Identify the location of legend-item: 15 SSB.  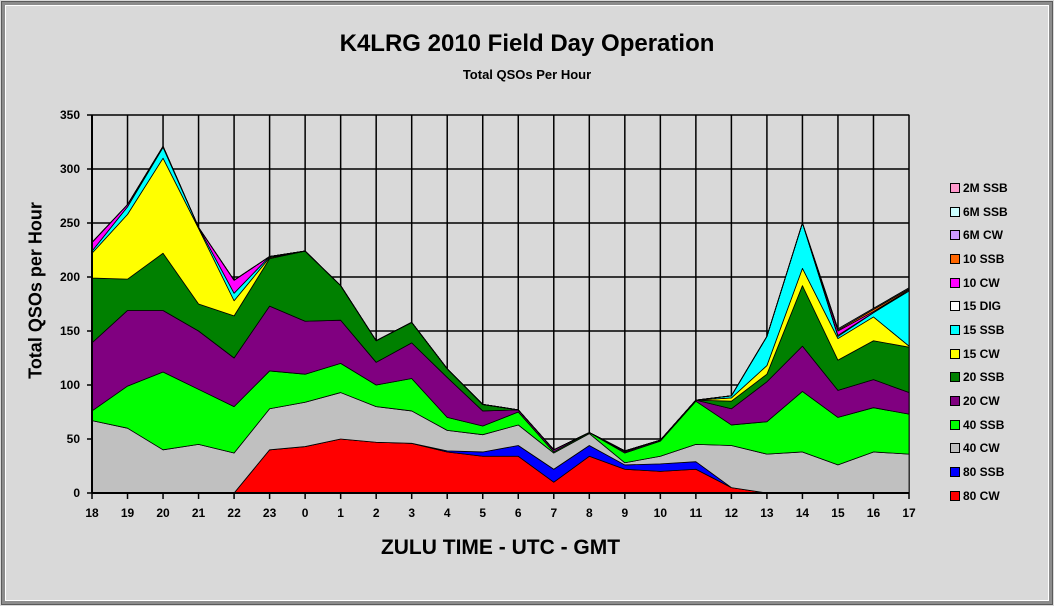
(979, 330).